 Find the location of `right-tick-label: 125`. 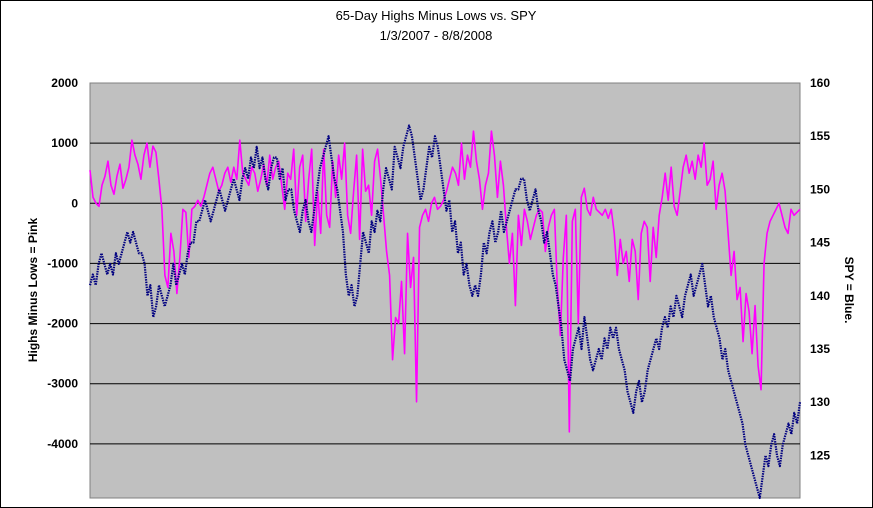

right-tick-label: 125 is located at coordinates (820, 455).